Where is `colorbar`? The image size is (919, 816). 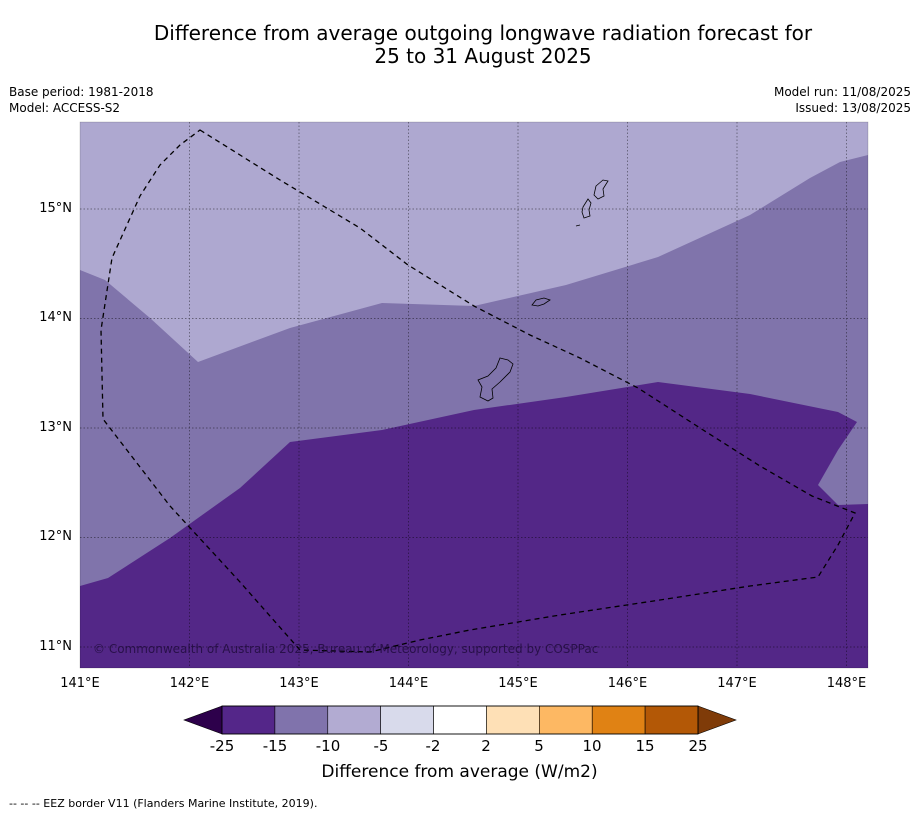 colorbar is located at coordinates (460, 720).